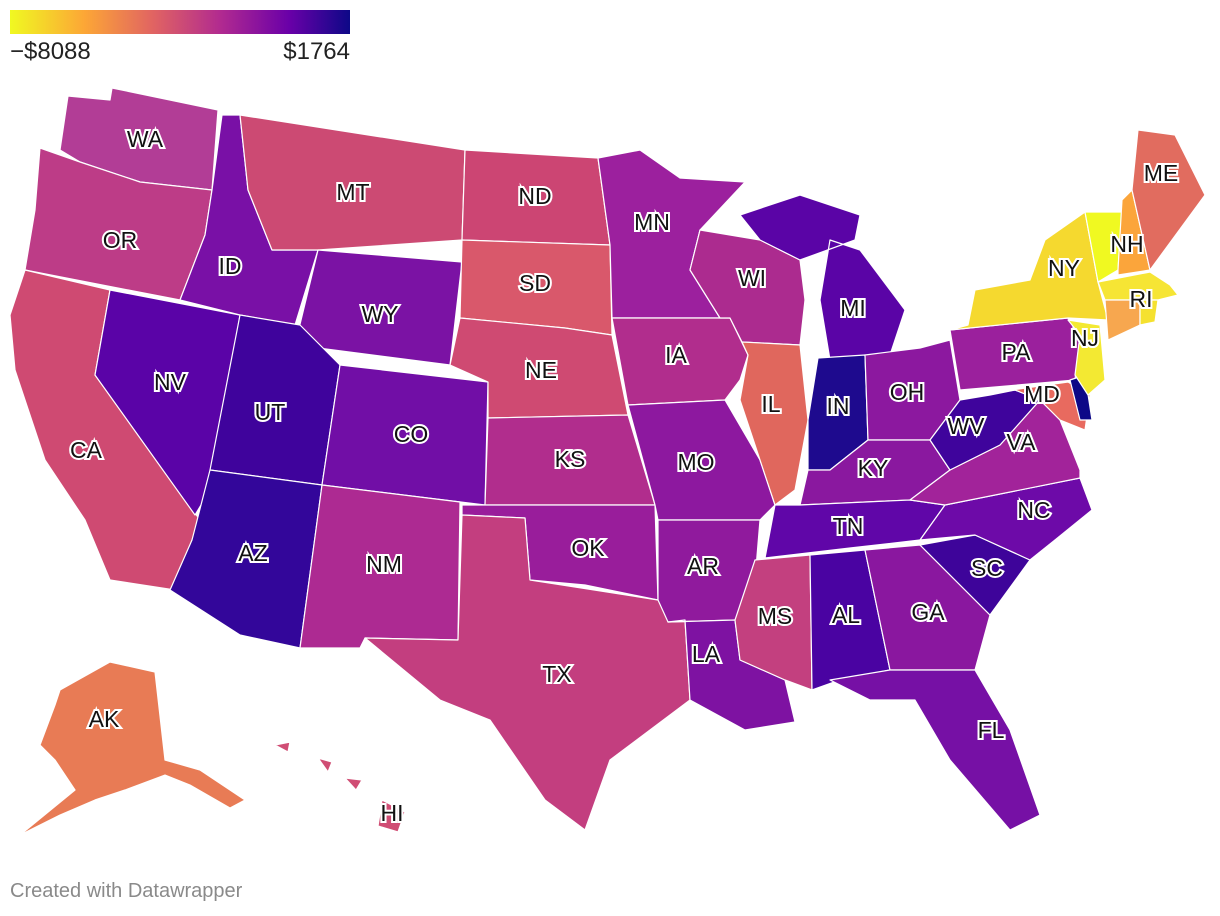 The height and width of the screenshot is (916, 1220). What do you see at coordinates (1064, 268) in the screenshot?
I see `state-label-ny: NY` at bounding box center [1064, 268].